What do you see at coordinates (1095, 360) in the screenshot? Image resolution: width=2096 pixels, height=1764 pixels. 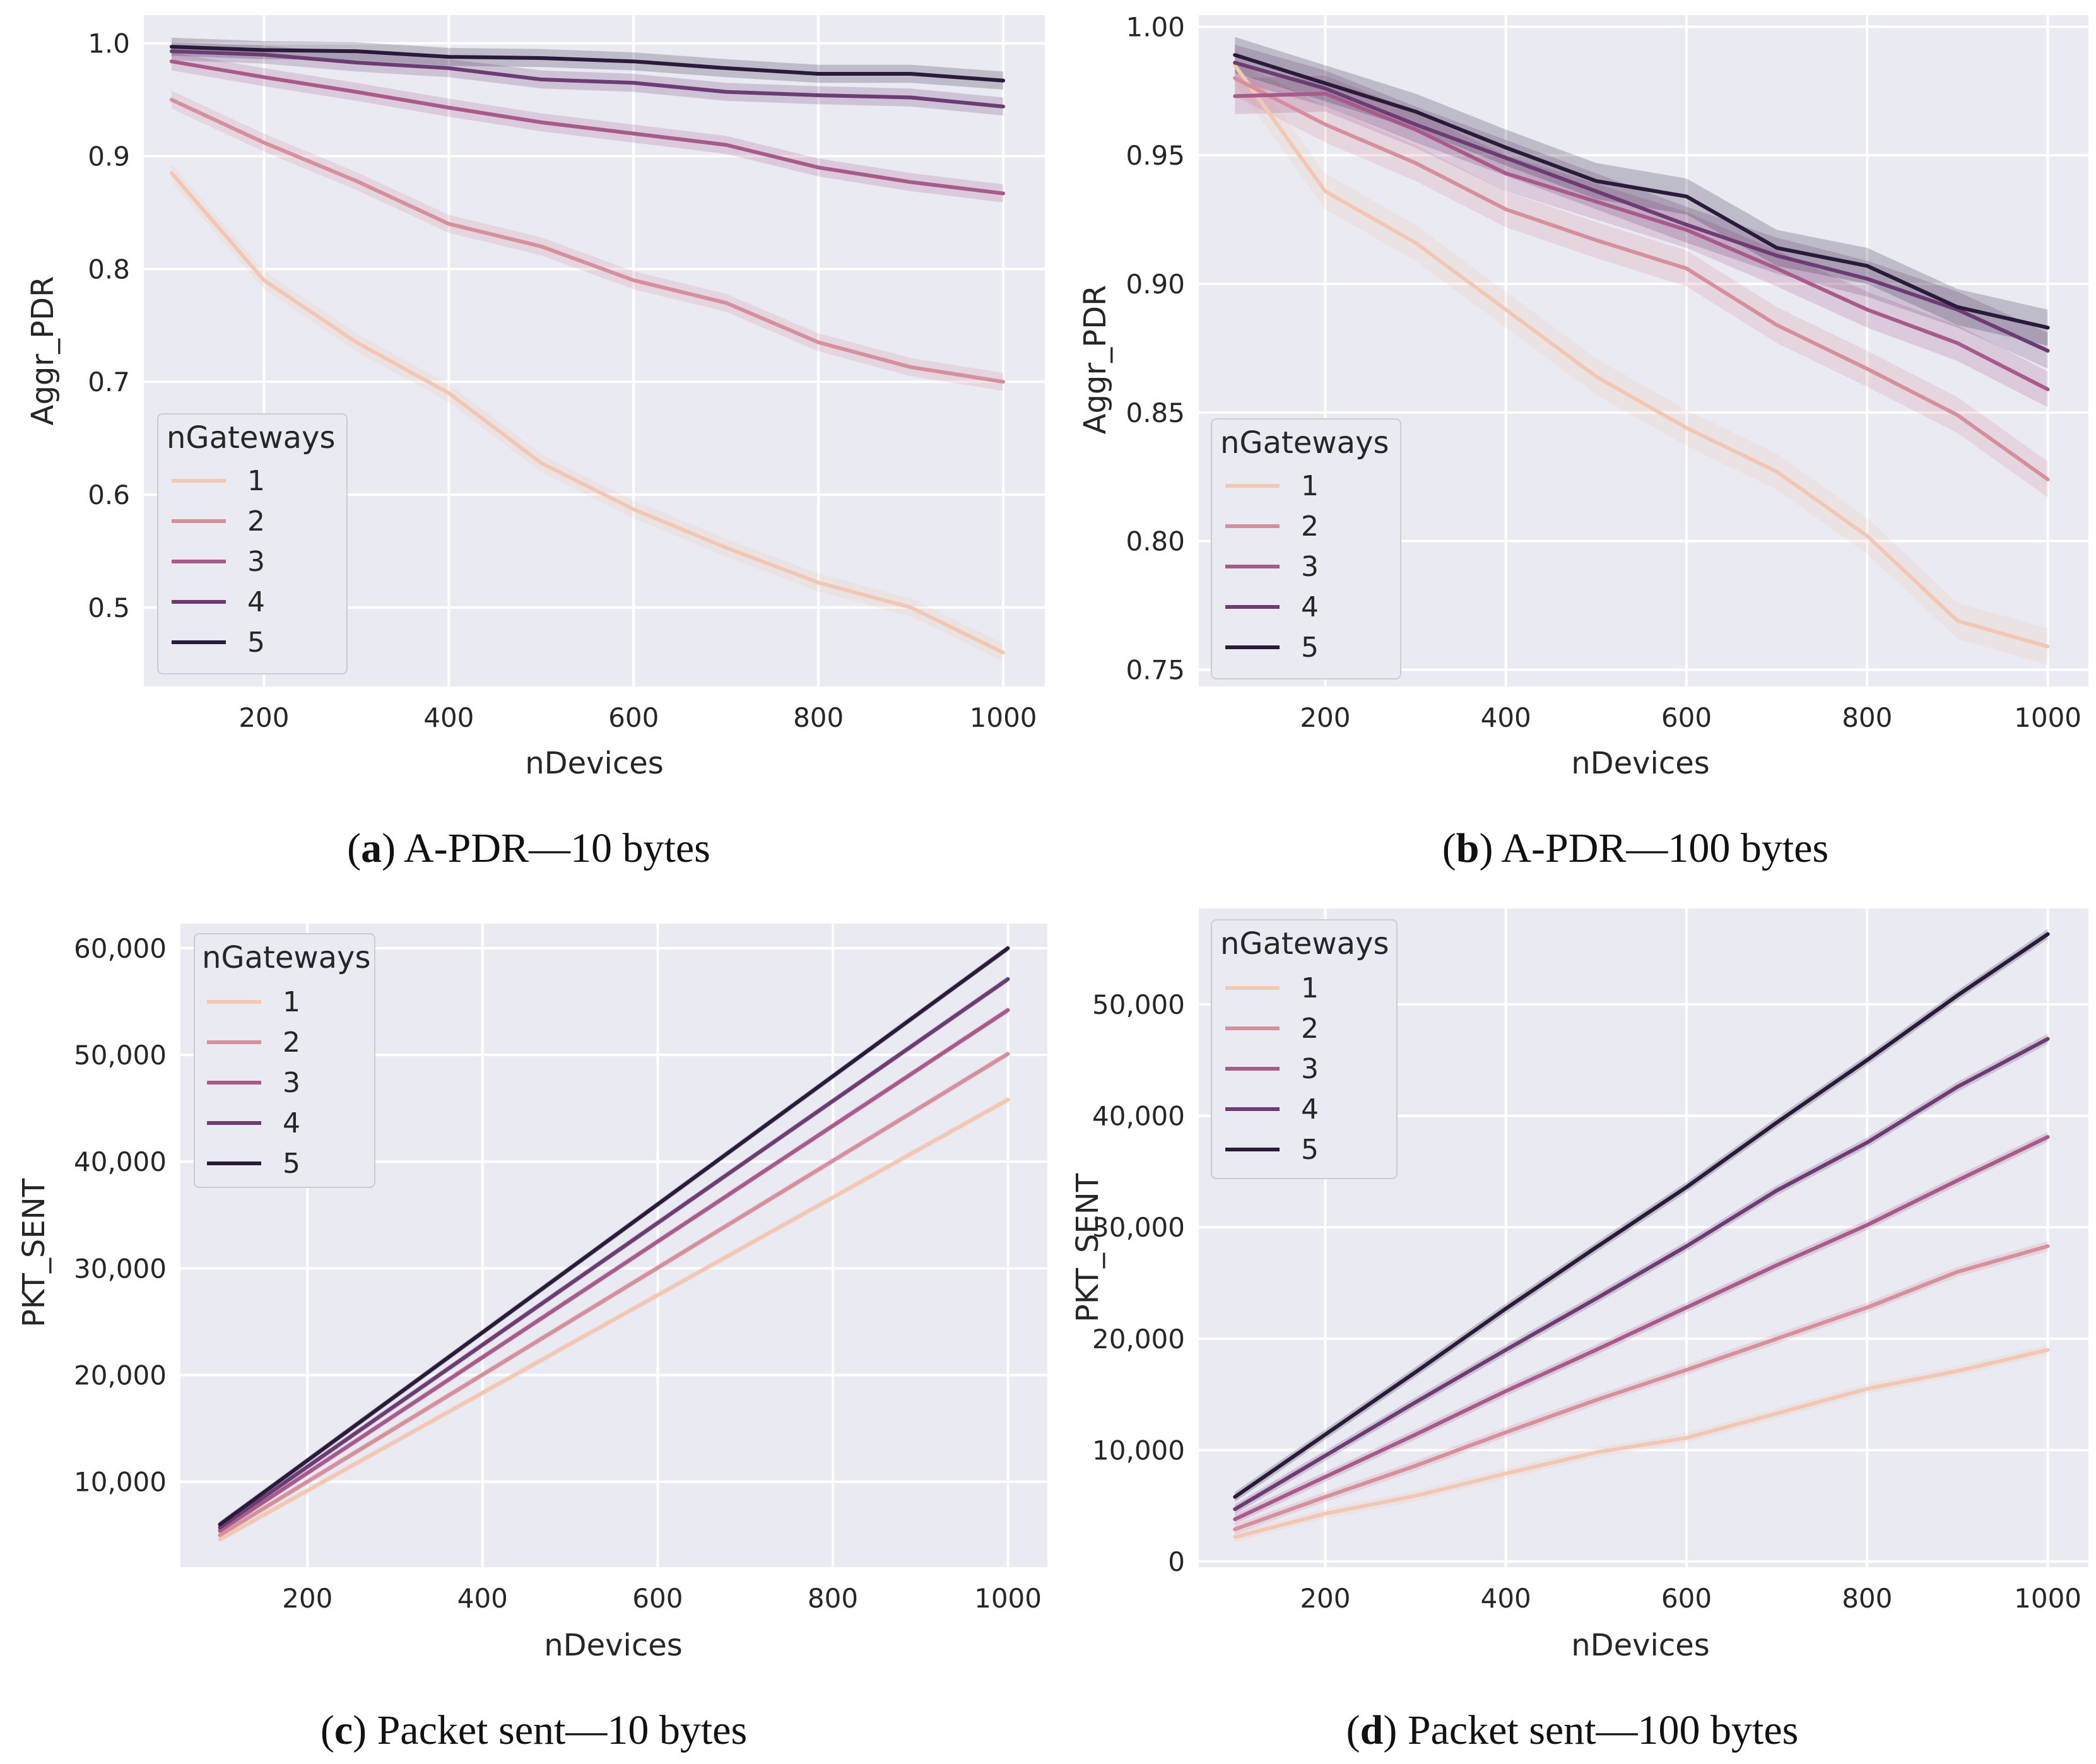 I see `panel-b-y-axis-label: Aggr_PDR` at bounding box center [1095, 360].